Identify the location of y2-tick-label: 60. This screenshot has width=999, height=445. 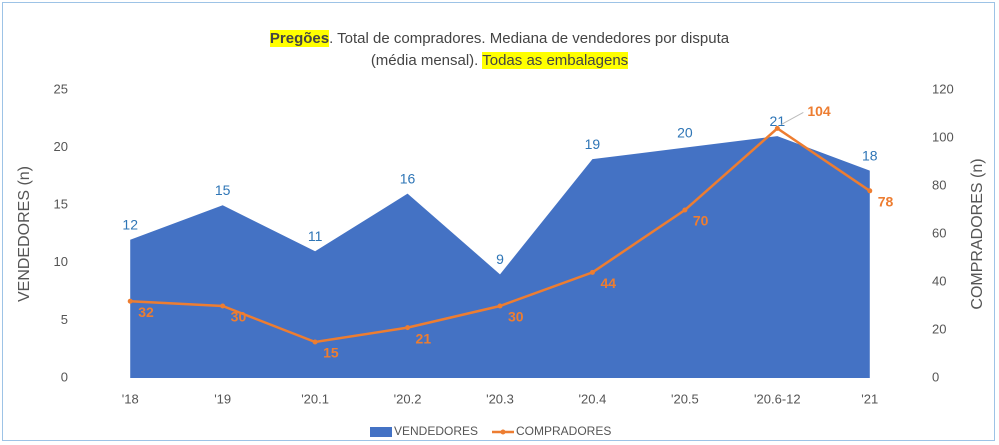
(939, 232).